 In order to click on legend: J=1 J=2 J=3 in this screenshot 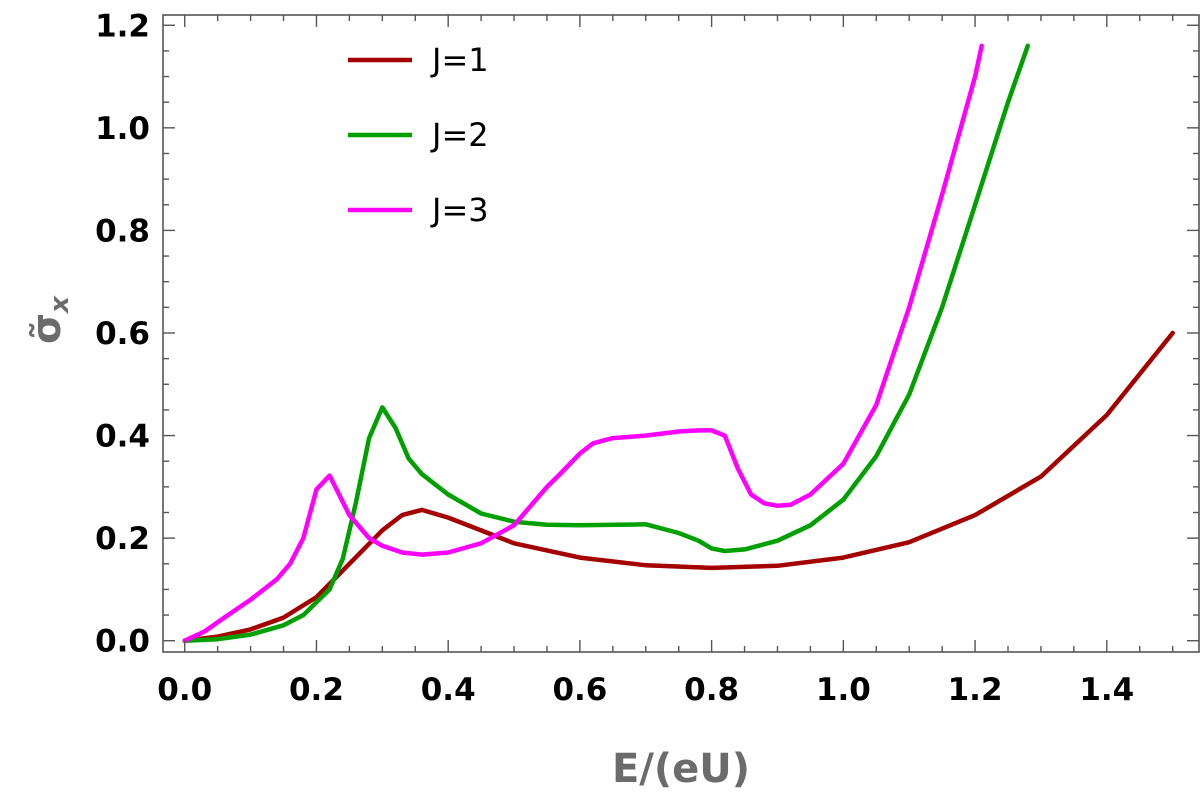, I will do `click(418, 135)`.